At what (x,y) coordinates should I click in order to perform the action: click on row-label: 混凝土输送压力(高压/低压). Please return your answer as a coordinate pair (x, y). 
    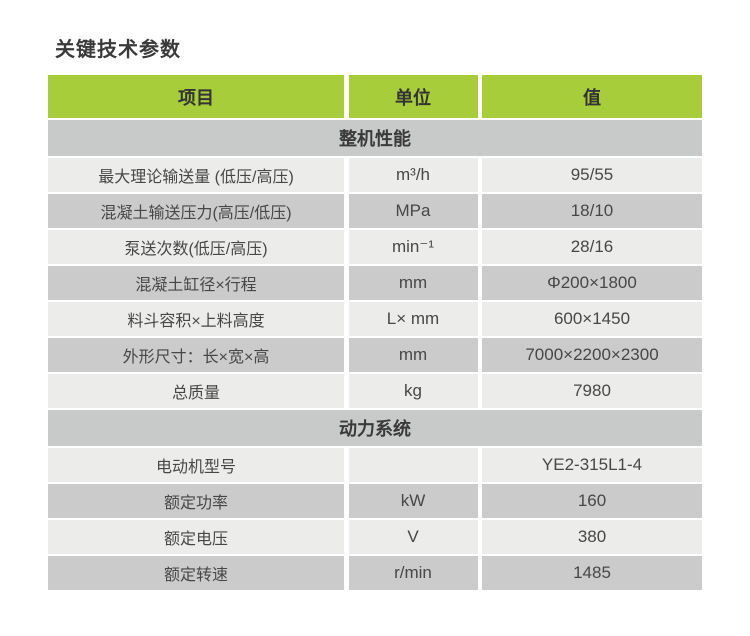
    Looking at the image, I should click on (196, 211).